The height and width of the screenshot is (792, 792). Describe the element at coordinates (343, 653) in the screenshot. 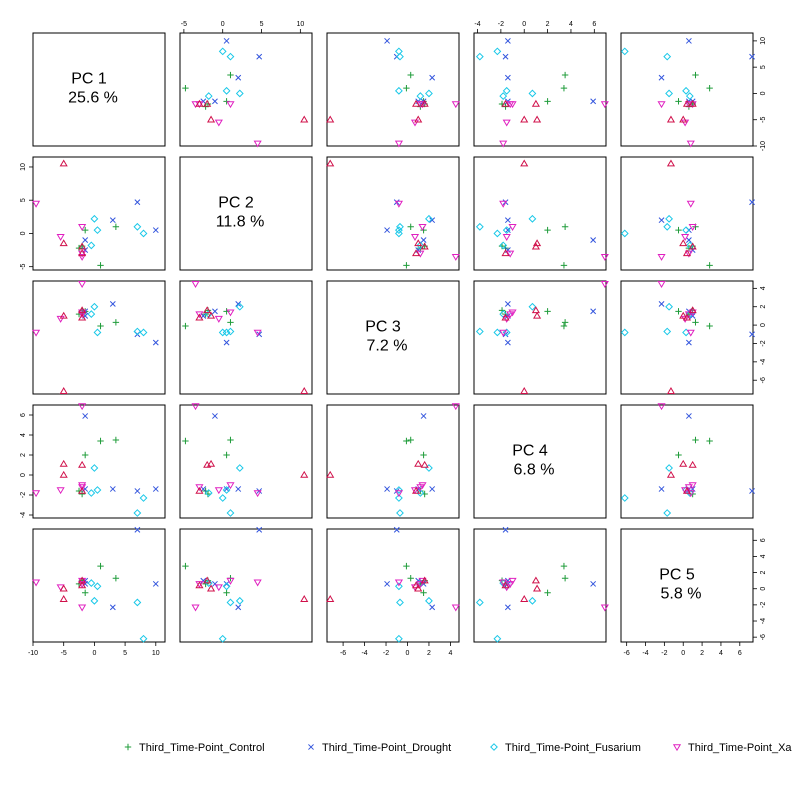

I see `bottom-axis-tick-label: -6` at that location.